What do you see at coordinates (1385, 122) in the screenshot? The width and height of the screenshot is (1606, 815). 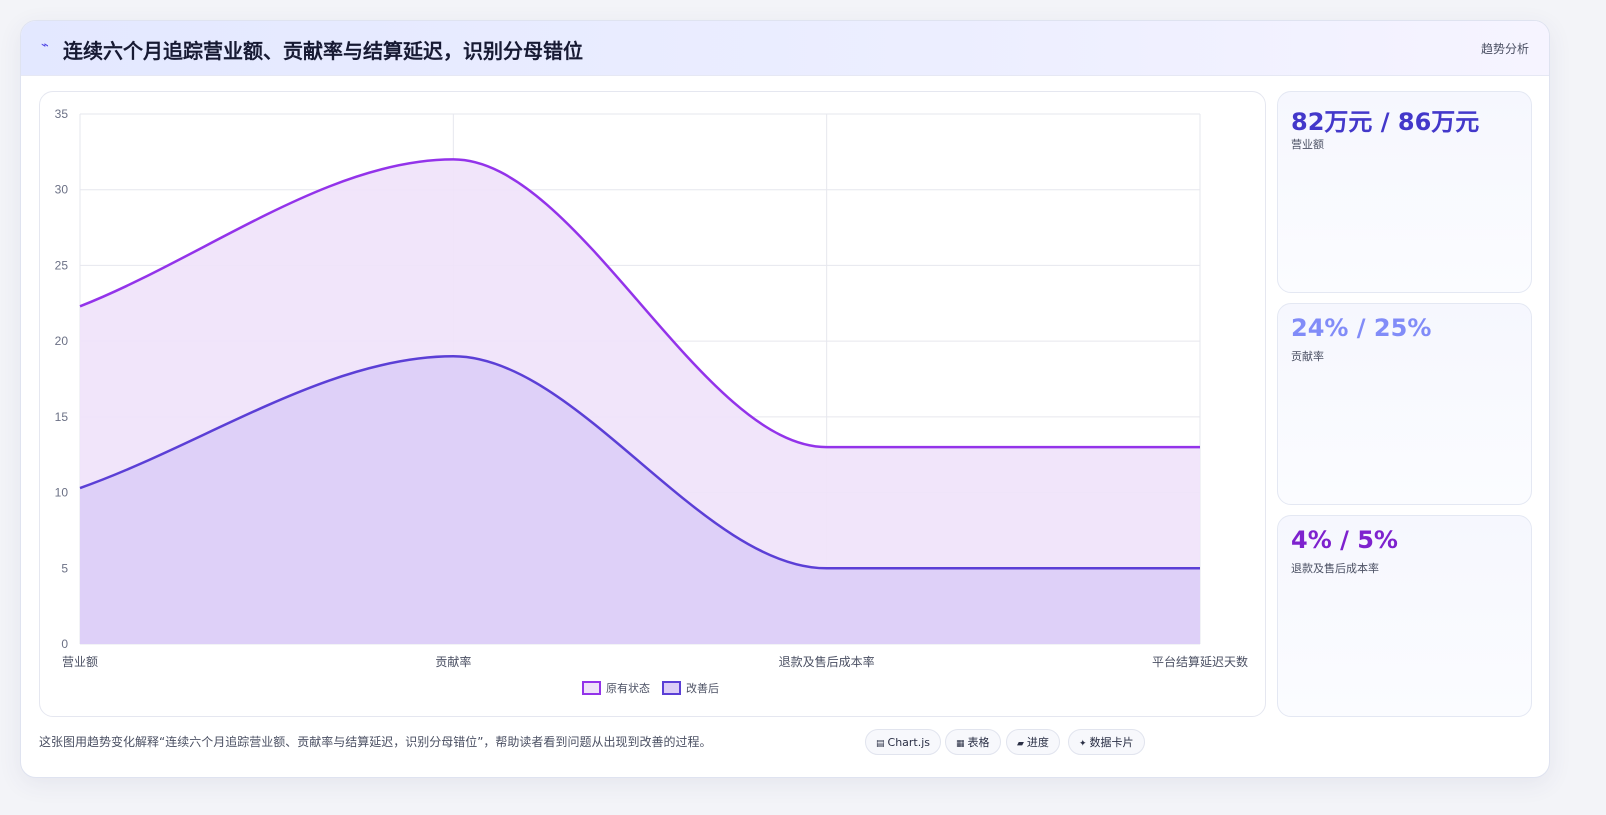 I see `stat-value: 82万元 / 86万元` at bounding box center [1385, 122].